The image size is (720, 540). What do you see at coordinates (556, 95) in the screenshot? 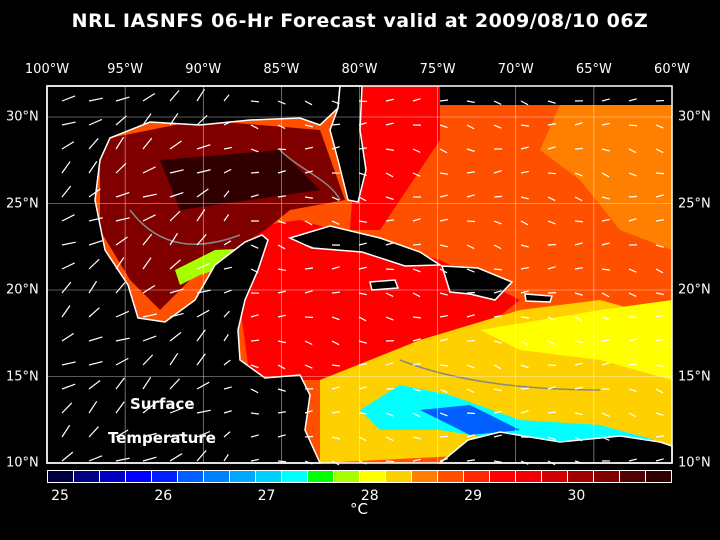
I see `no-data-region` at bounding box center [556, 95].